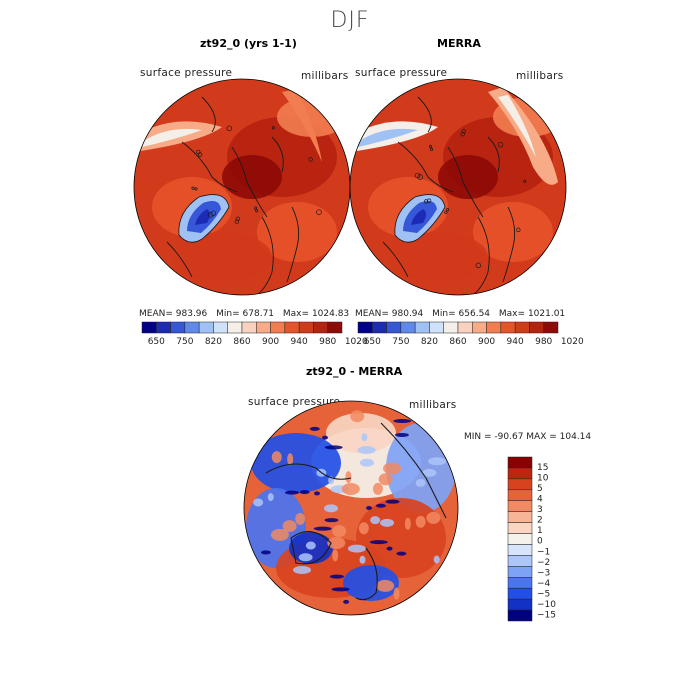  Describe the element at coordinates (308, 471) in the screenshot. I see `panel-3-coastline` at that location.